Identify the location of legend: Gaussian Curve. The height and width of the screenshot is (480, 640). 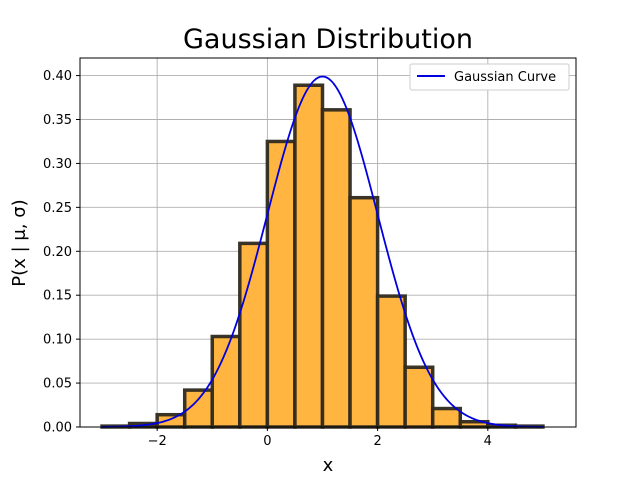
(489, 77).